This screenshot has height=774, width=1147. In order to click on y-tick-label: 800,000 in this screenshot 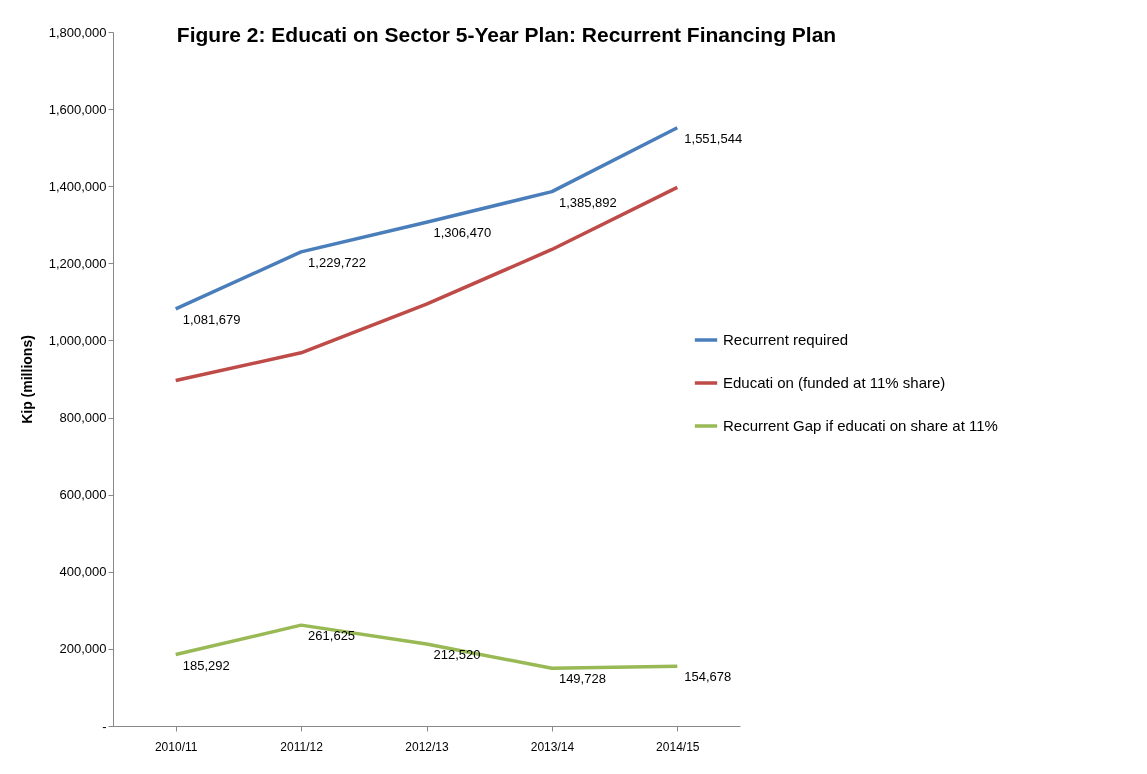, I will do `click(83, 418)`.